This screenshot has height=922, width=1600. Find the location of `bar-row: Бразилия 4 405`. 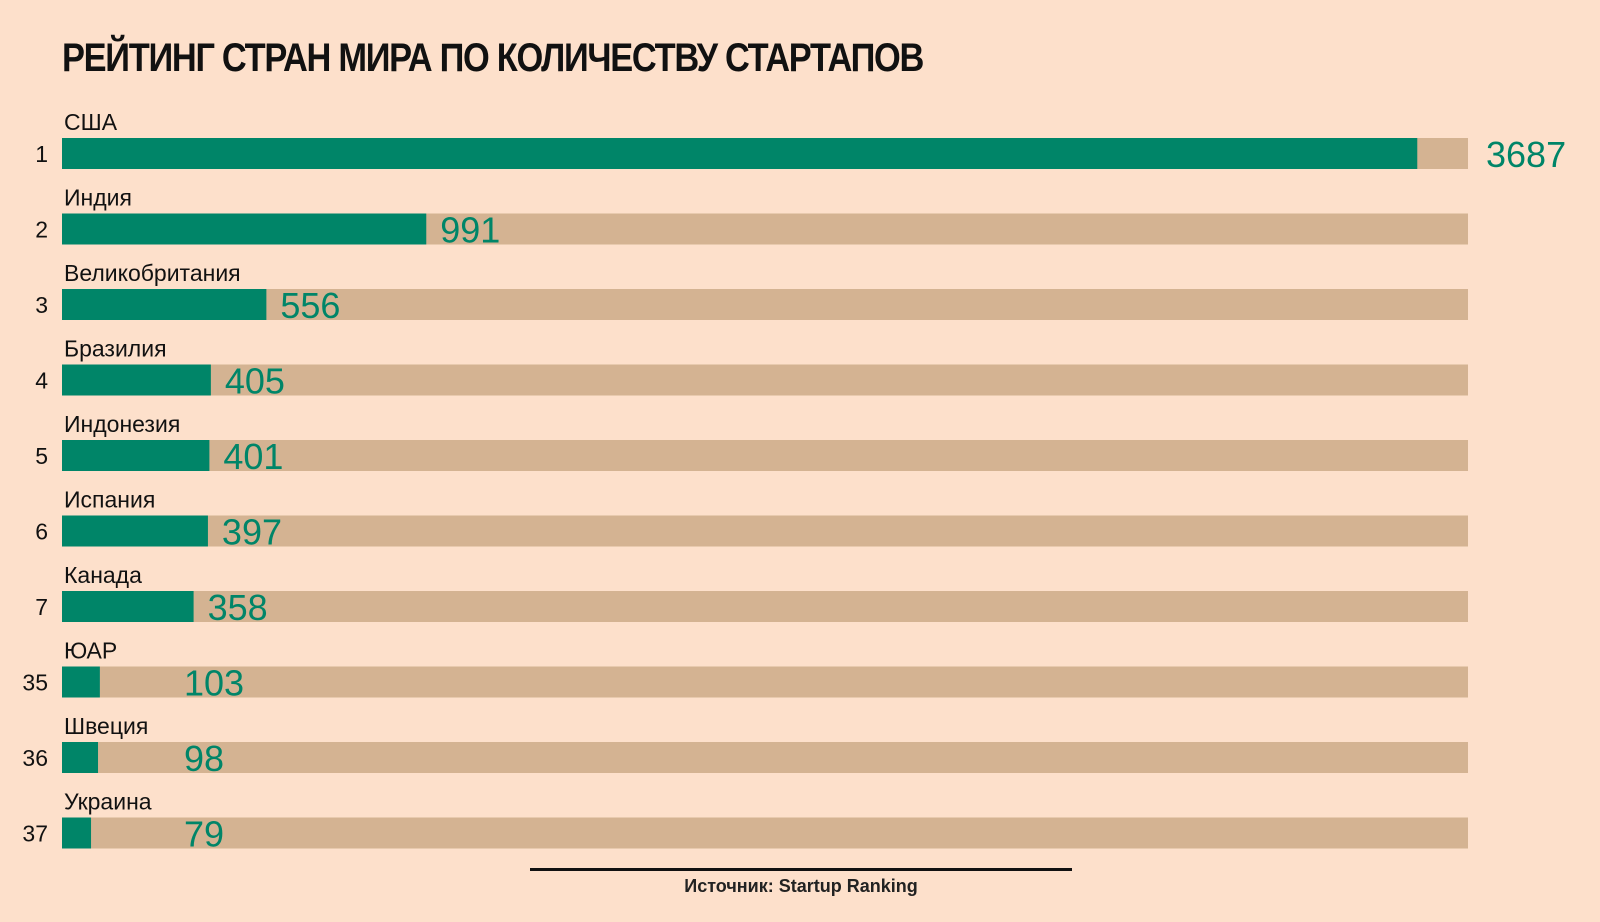

bar-row: Бразилия 4 405 is located at coordinates (751, 369).